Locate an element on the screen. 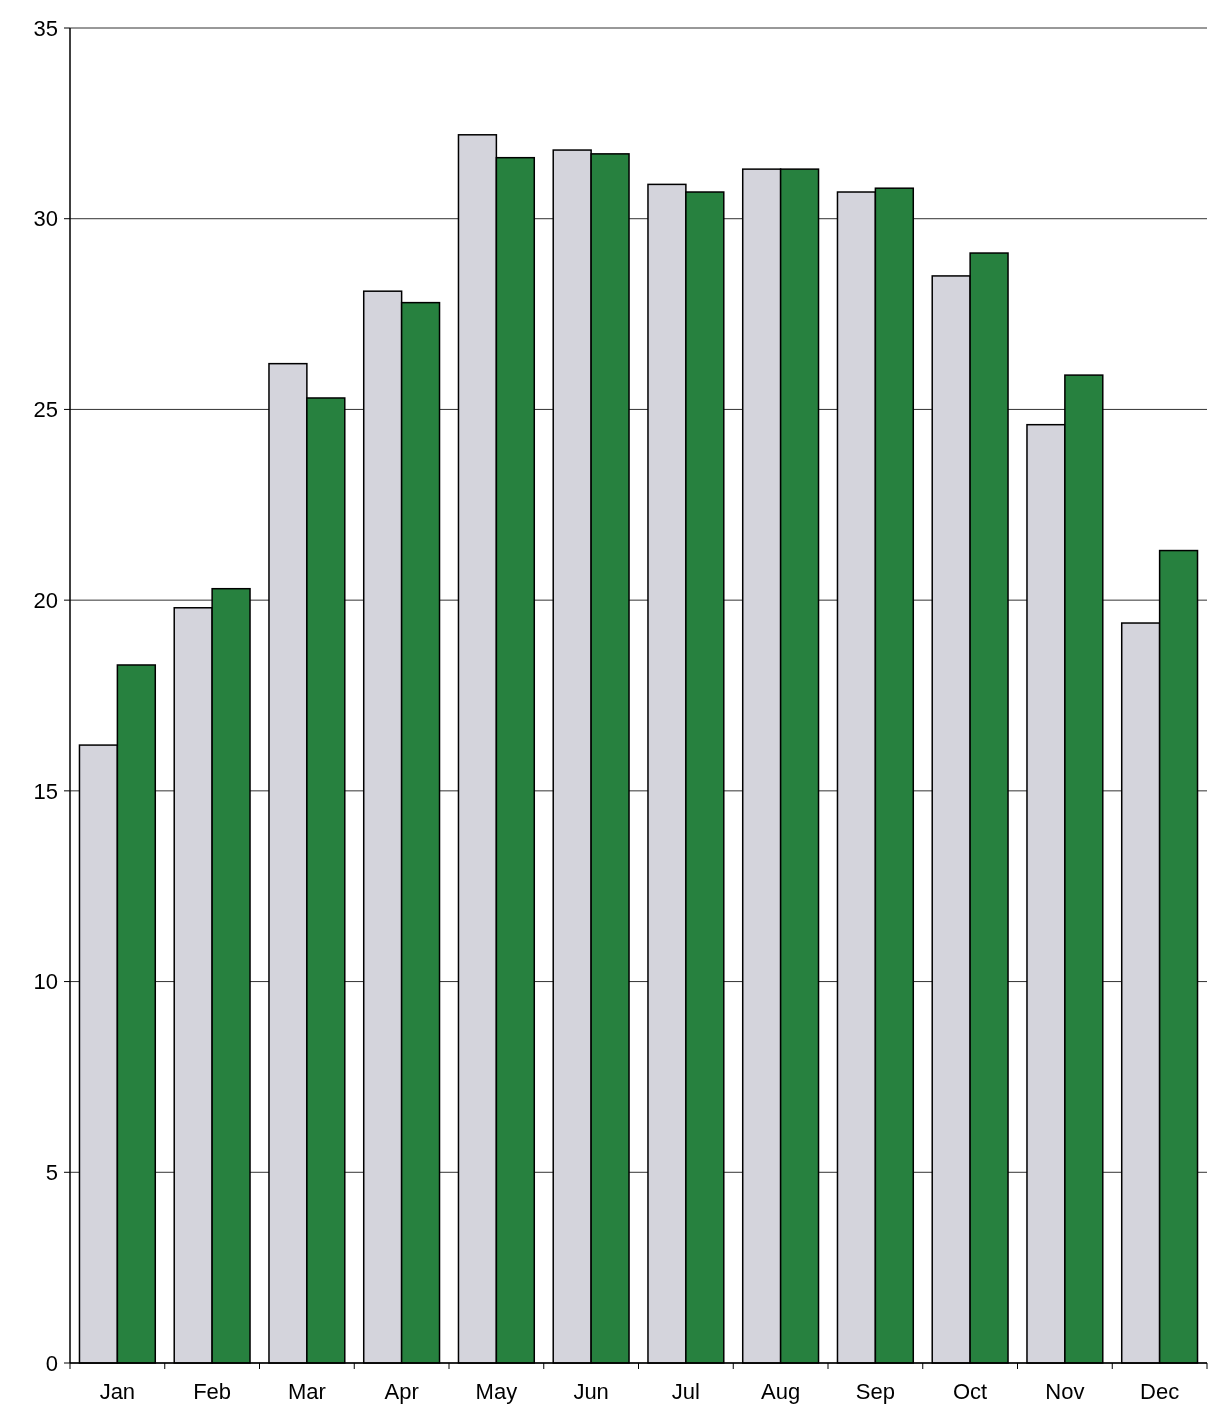  x-tick-label: May is located at coordinates (496, 1391).